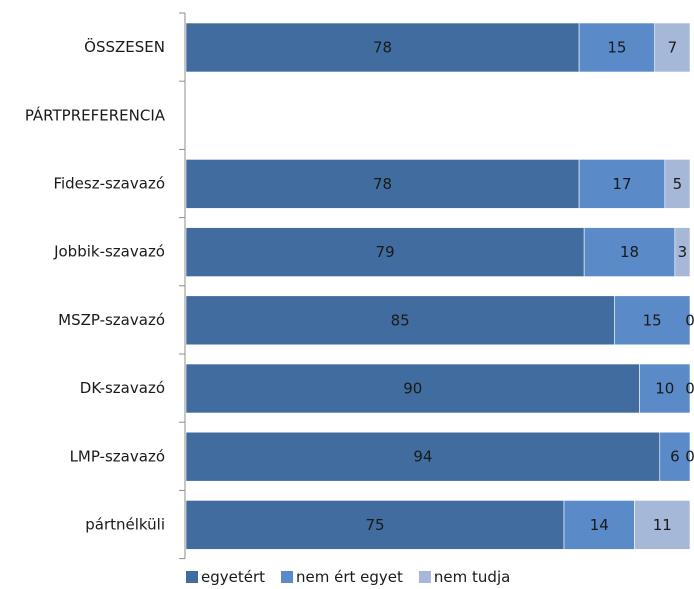 The width and height of the screenshot is (694, 589). I want to click on data-label: 94, so click(422, 457).